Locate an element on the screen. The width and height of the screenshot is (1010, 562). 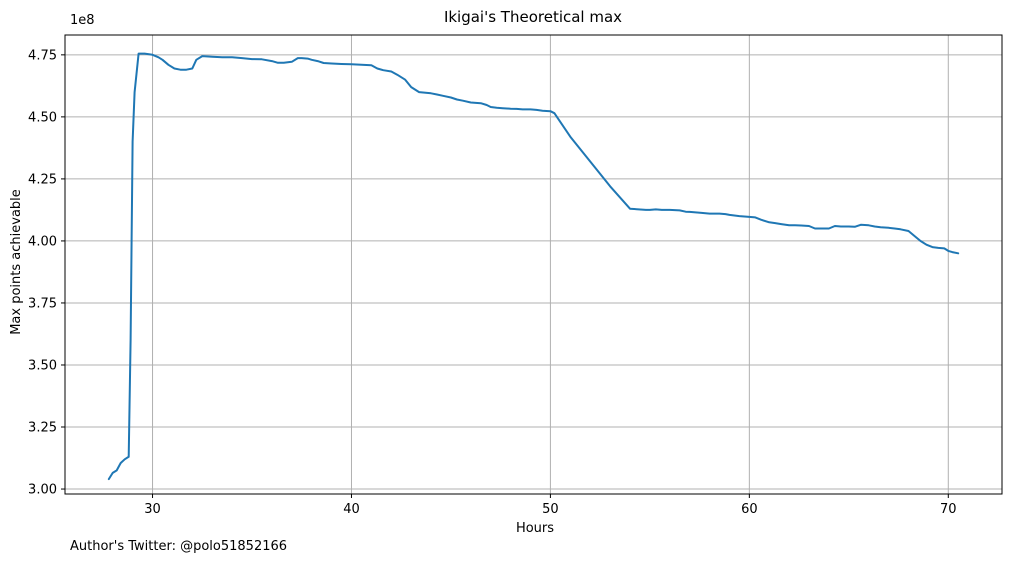
y-tick-label: 3.25 is located at coordinates (42, 428).